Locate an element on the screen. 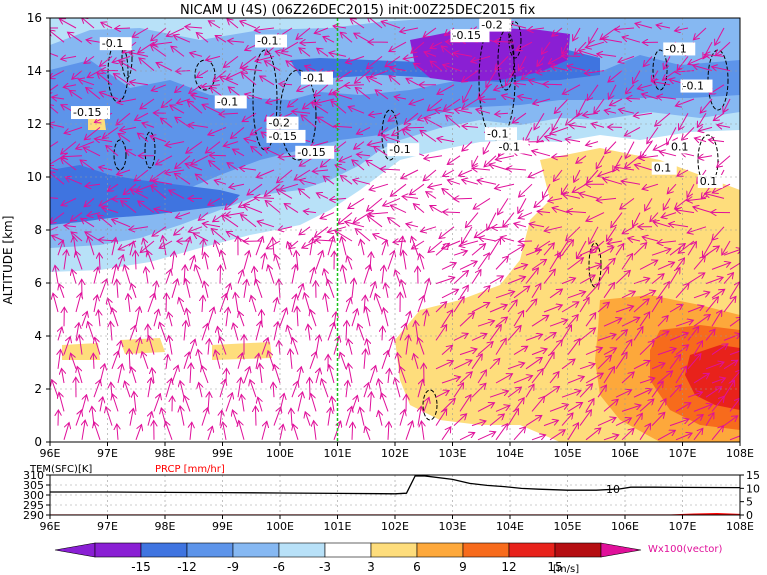 This screenshot has width=767, height=575. colorbar-label: 6 is located at coordinates (417, 567).